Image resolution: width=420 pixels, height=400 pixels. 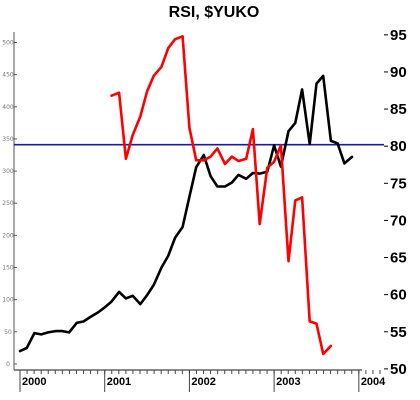 What do you see at coordinates (8, 75) in the screenshot?
I see `left-tick-label: 450` at bounding box center [8, 75].